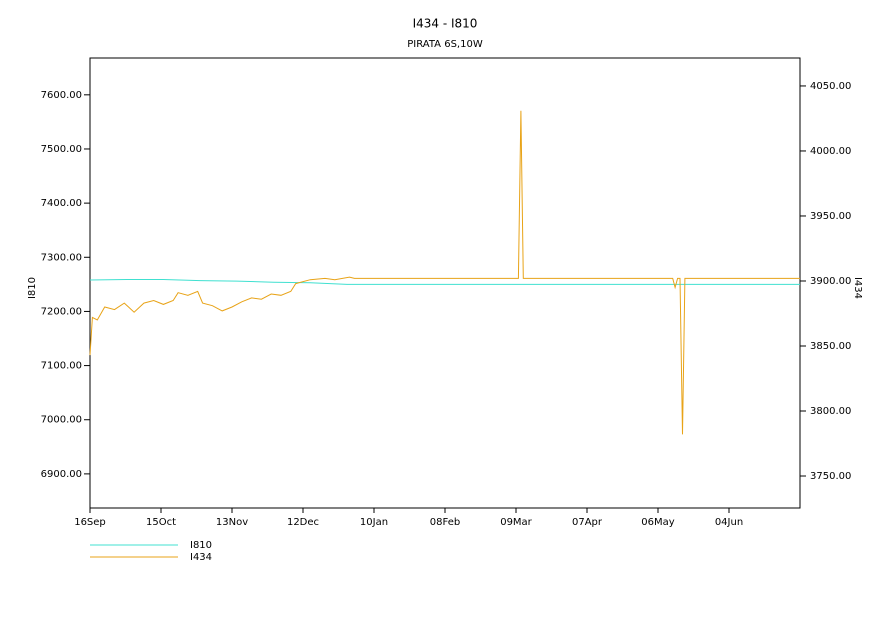 This screenshot has width=891, height=634. I want to click on series-line, so click(444, 282).